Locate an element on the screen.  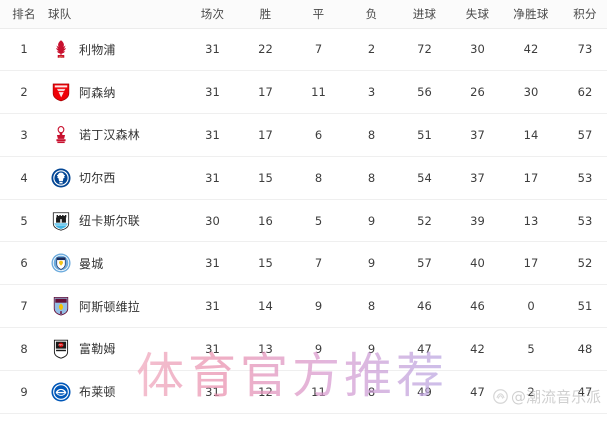
table-header: 排名 球队 场次 胜 平 负 进球 失球 净胜球 积分 is located at coordinates (303, 14).